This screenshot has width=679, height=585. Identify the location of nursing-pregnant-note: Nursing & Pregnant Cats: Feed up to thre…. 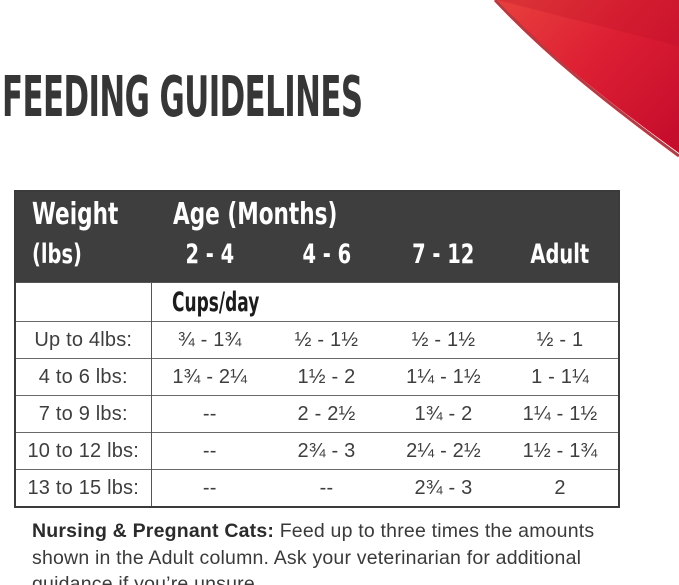
(342, 551).